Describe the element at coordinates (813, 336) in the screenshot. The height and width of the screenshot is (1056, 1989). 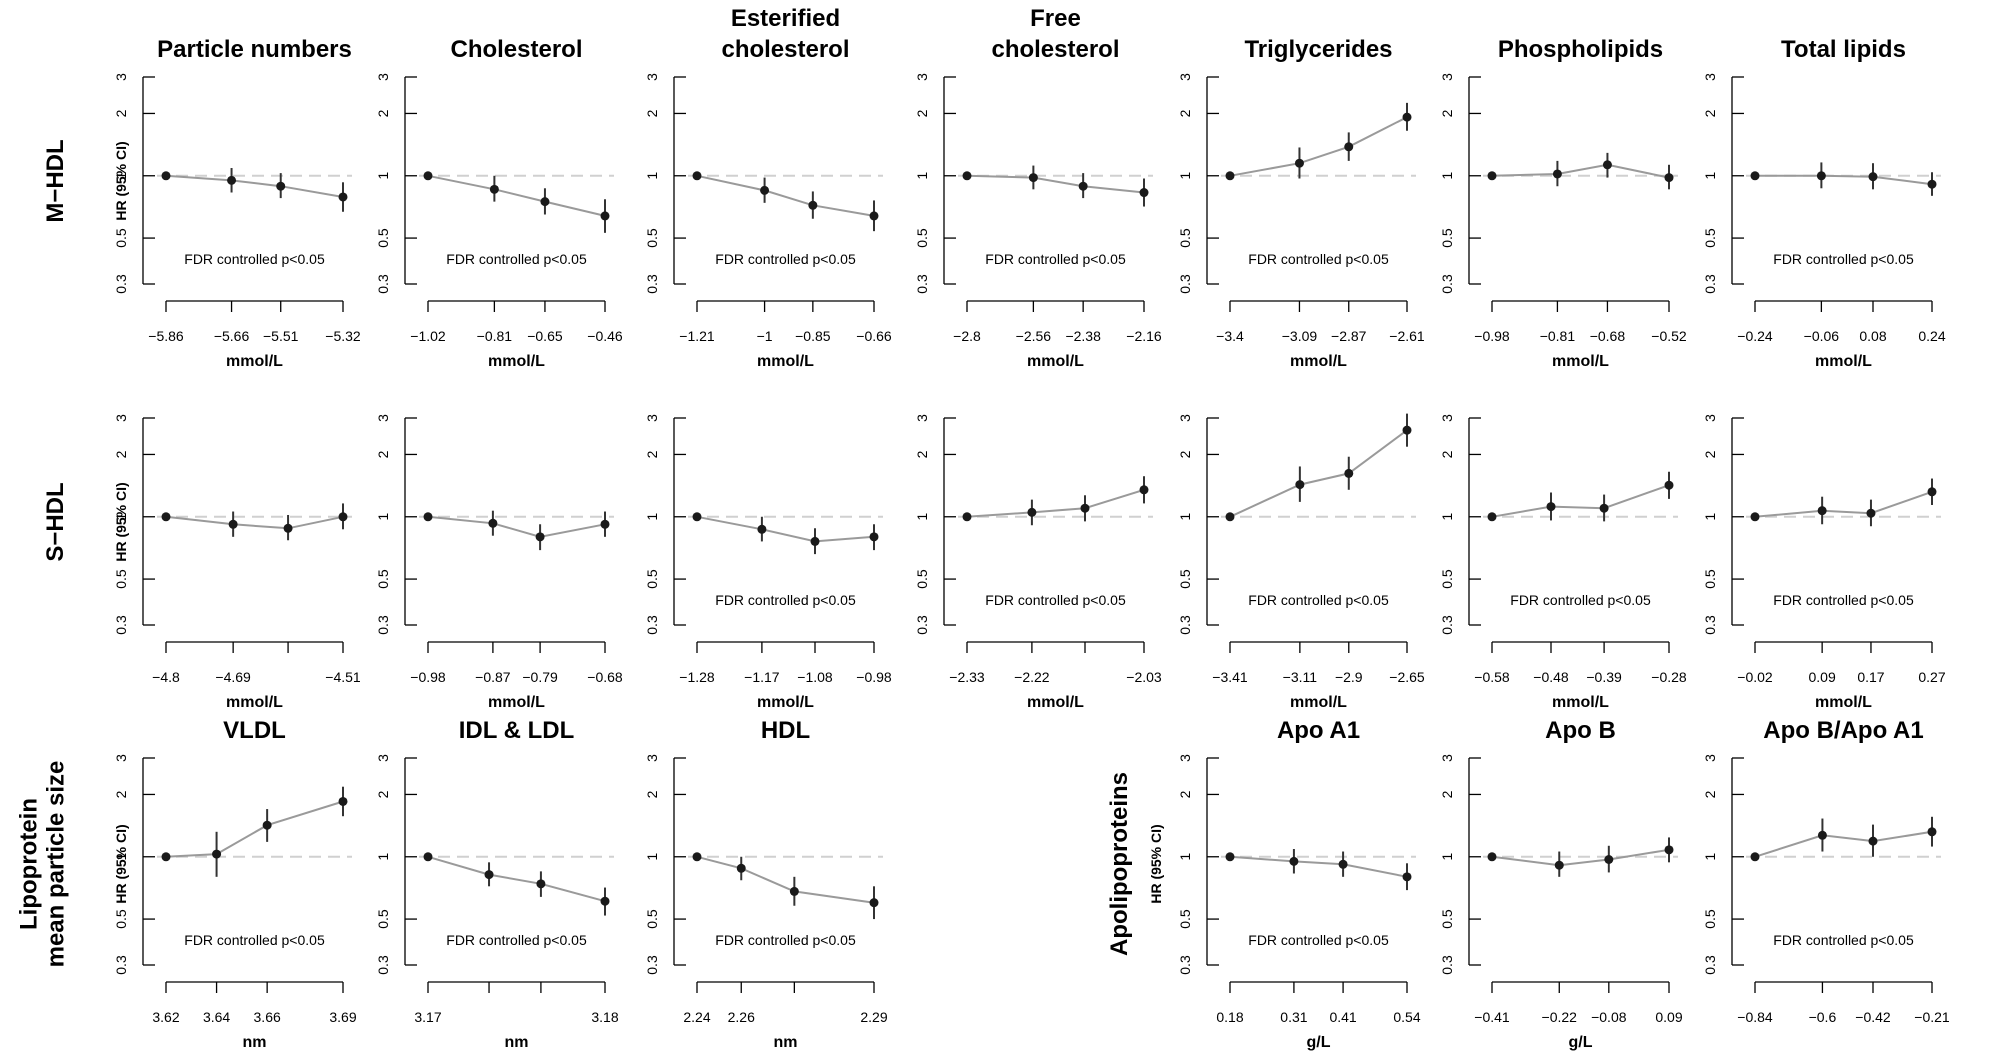
I see `x-tick-label: −0.85` at that location.